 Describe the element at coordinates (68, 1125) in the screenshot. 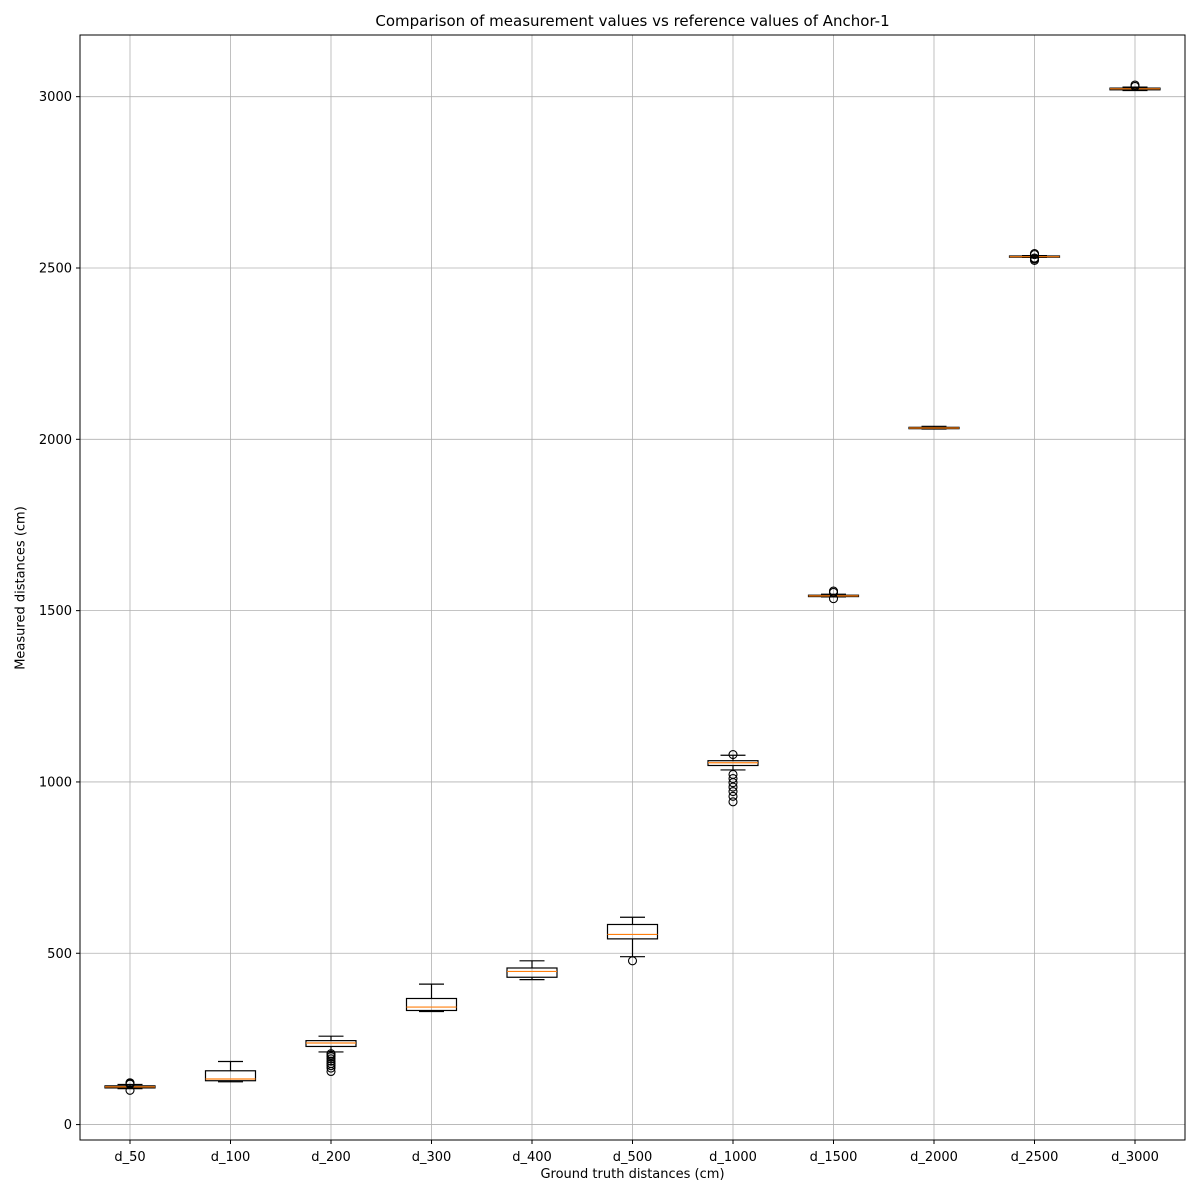

I see `y-tick-label: 0` at that location.